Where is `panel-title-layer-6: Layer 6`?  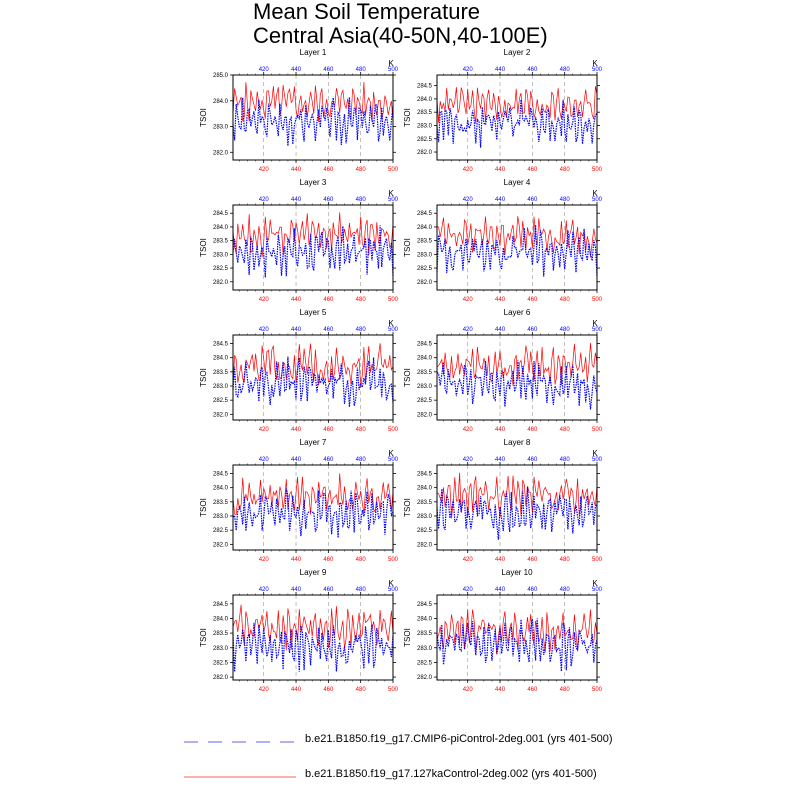 panel-title-layer-6: Layer 6 is located at coordinates (517, 312).